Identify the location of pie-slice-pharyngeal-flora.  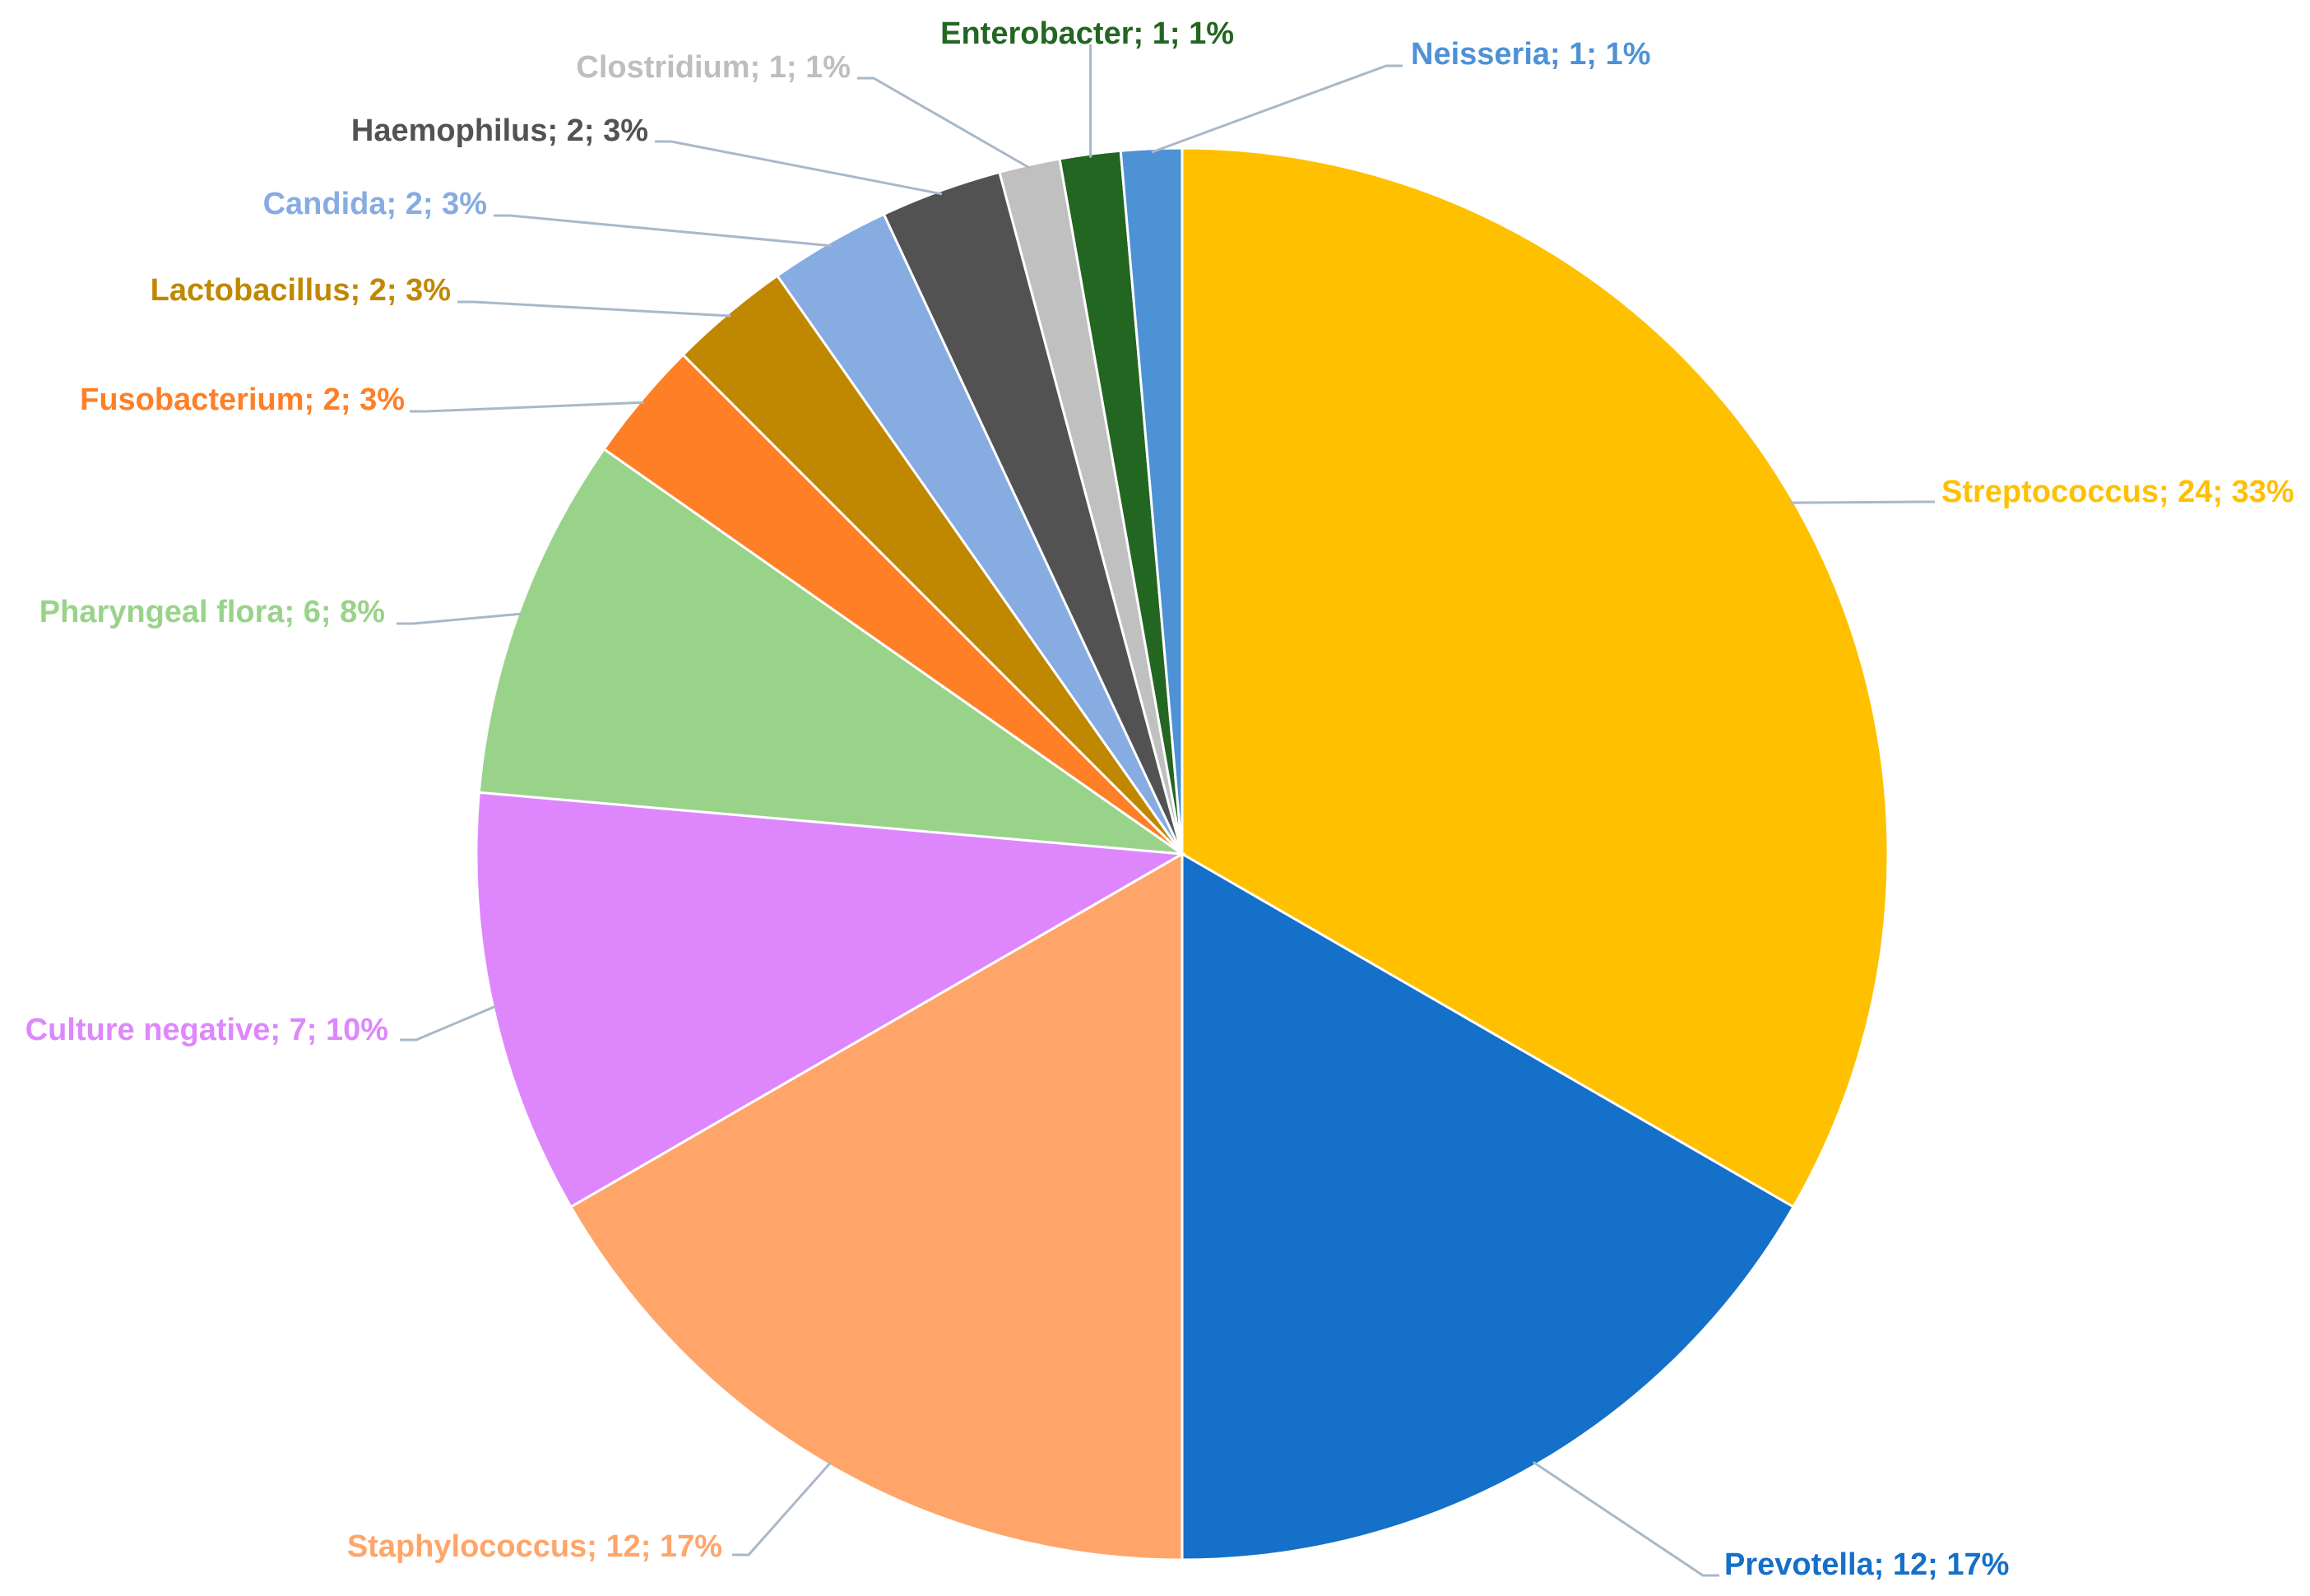
(832, 651).